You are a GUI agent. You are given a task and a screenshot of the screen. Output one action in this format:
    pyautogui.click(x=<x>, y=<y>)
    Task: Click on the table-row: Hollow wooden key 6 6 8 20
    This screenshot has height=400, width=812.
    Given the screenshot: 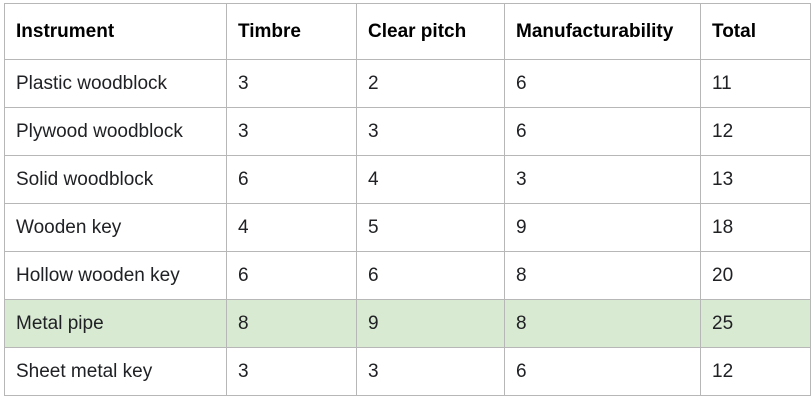 What is the action you would take?
    pyautogui.click(x=407, y=275)
    